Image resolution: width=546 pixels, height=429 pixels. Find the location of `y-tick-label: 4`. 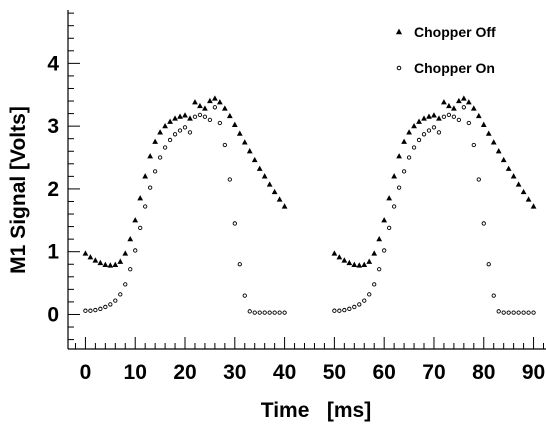

y-tick-label: 4 is located at coordinates (53, 63).